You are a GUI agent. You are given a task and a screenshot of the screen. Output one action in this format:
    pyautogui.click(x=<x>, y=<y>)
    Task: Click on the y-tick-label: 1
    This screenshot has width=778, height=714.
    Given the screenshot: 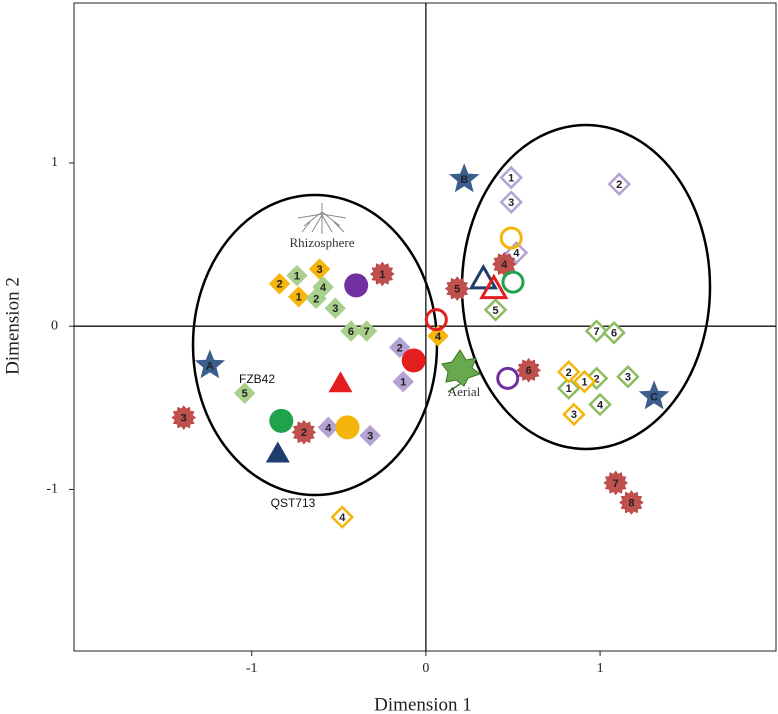 What is the action you would take?
    pyautogui.click(x=54, y=162)
    